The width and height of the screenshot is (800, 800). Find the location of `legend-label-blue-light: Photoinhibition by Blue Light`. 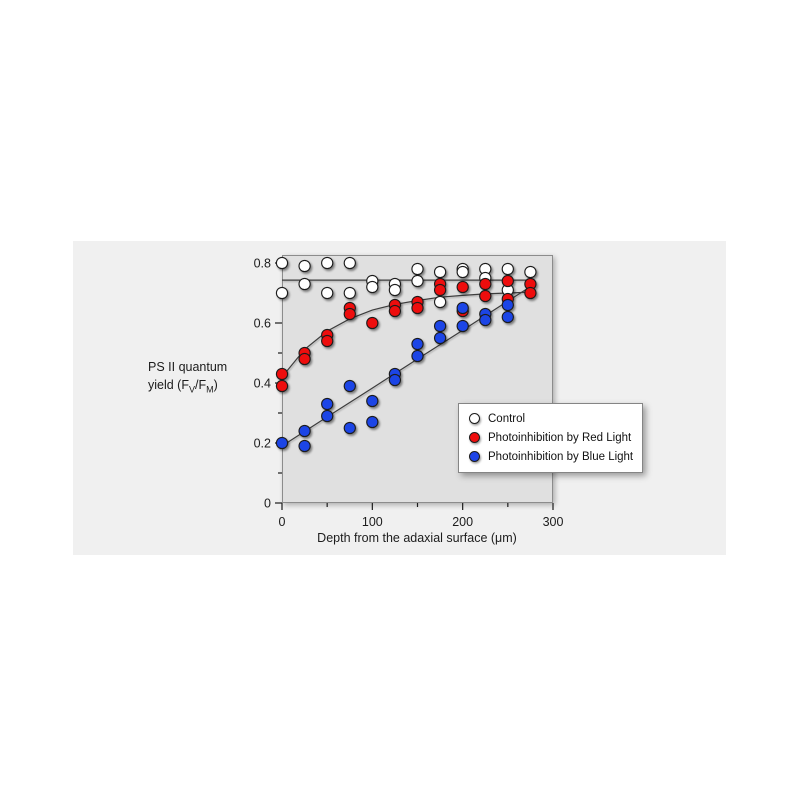

legend-label-blue-light: Photoinhibition by Blue Light is located at coordinates (561, 456).